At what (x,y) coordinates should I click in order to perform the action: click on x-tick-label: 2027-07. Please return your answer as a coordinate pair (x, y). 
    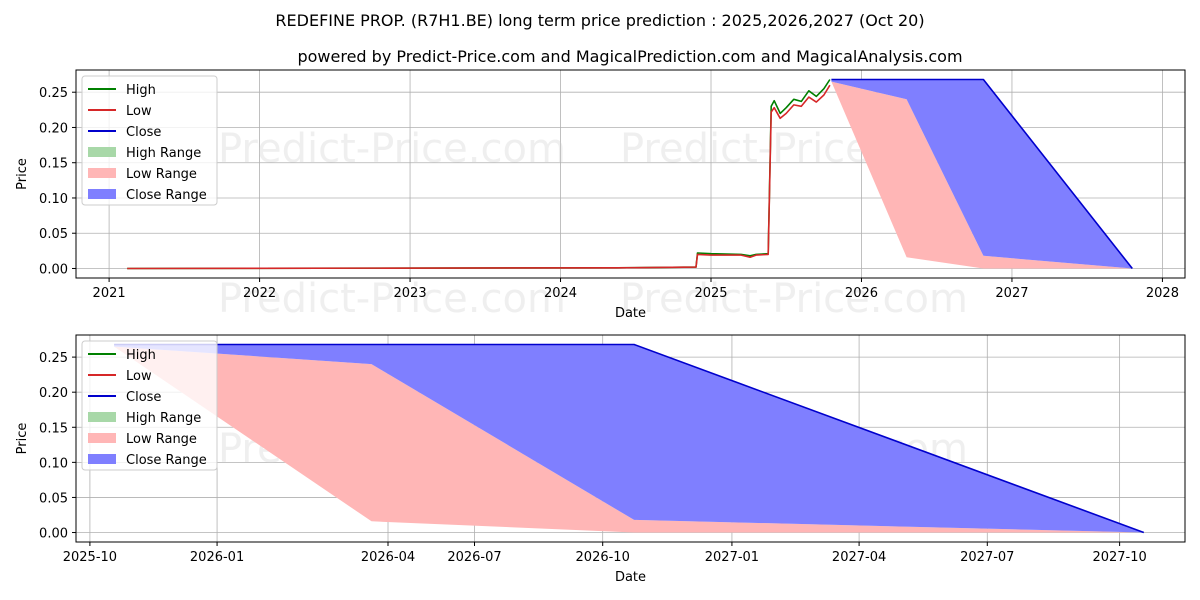
    Looking at the image, I should click on (987, 557).